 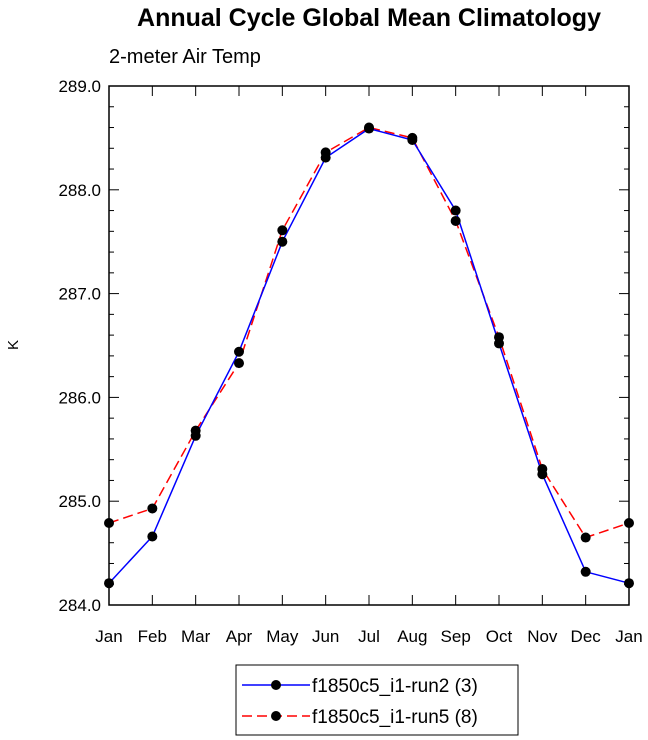 I want to click on legend-marker-run5, so click(x=276, y=716).